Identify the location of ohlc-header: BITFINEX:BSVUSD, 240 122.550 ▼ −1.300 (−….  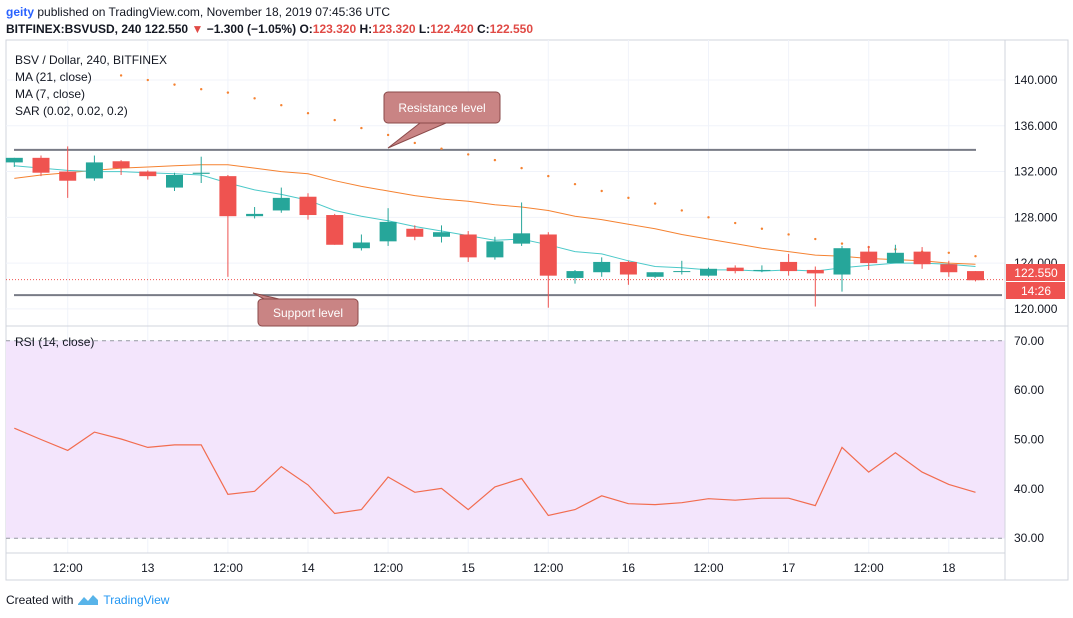
(269, 29).